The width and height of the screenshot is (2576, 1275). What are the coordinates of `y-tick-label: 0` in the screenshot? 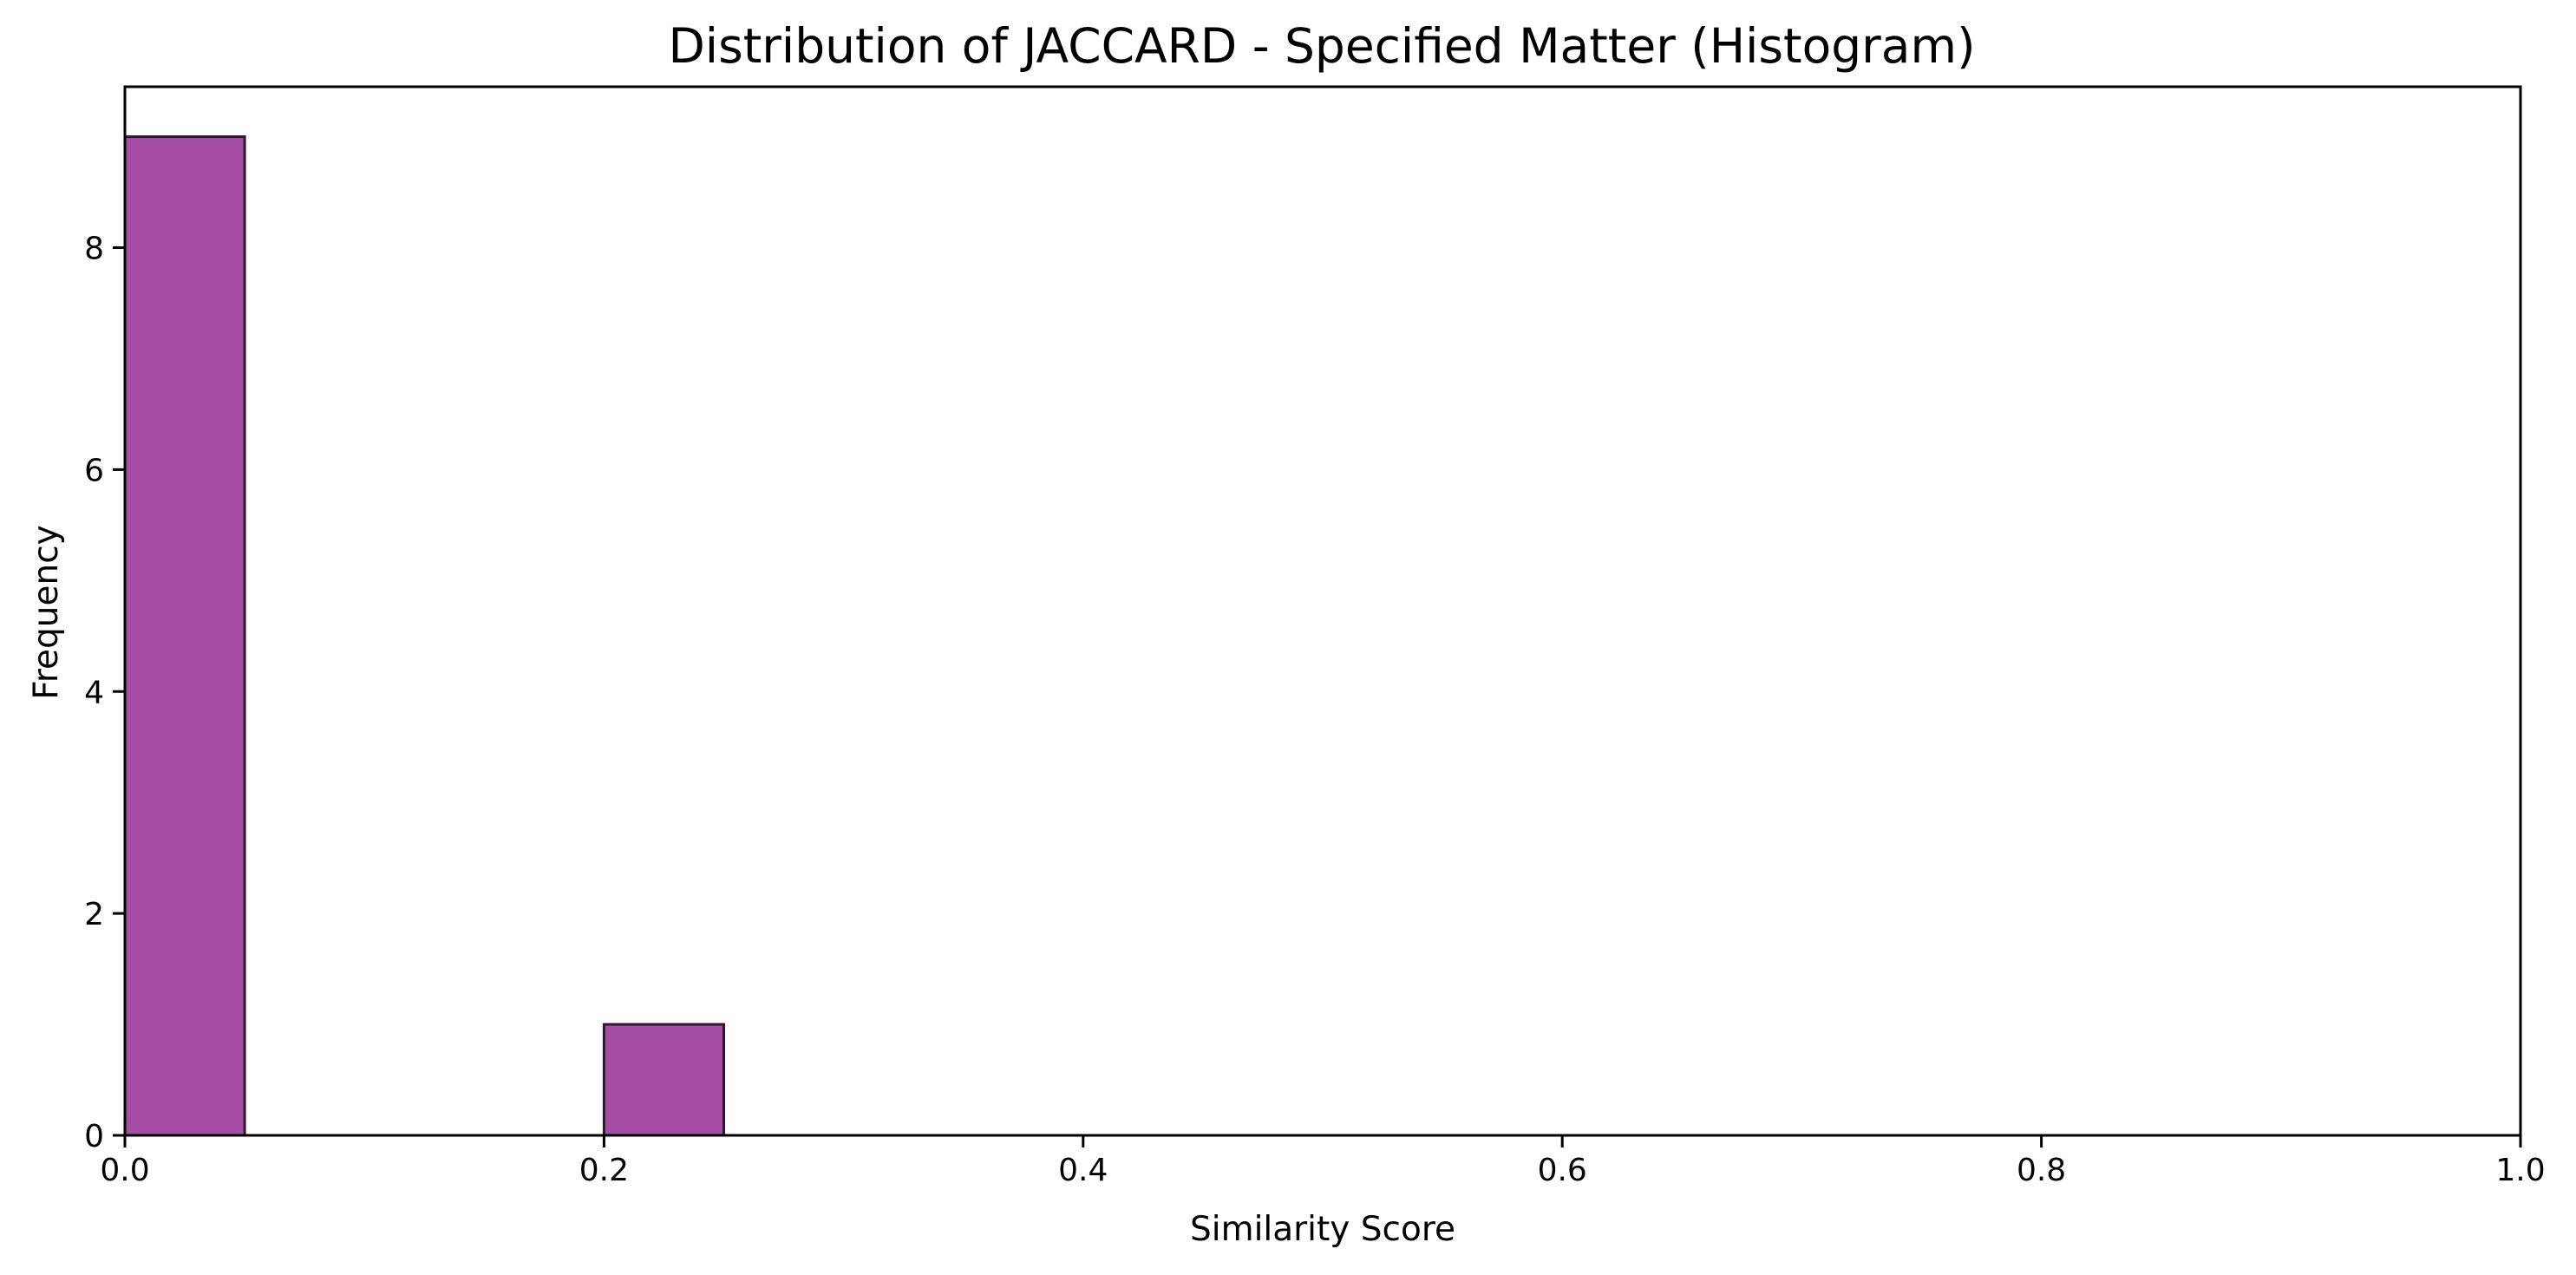 It's located at (94, 1136).